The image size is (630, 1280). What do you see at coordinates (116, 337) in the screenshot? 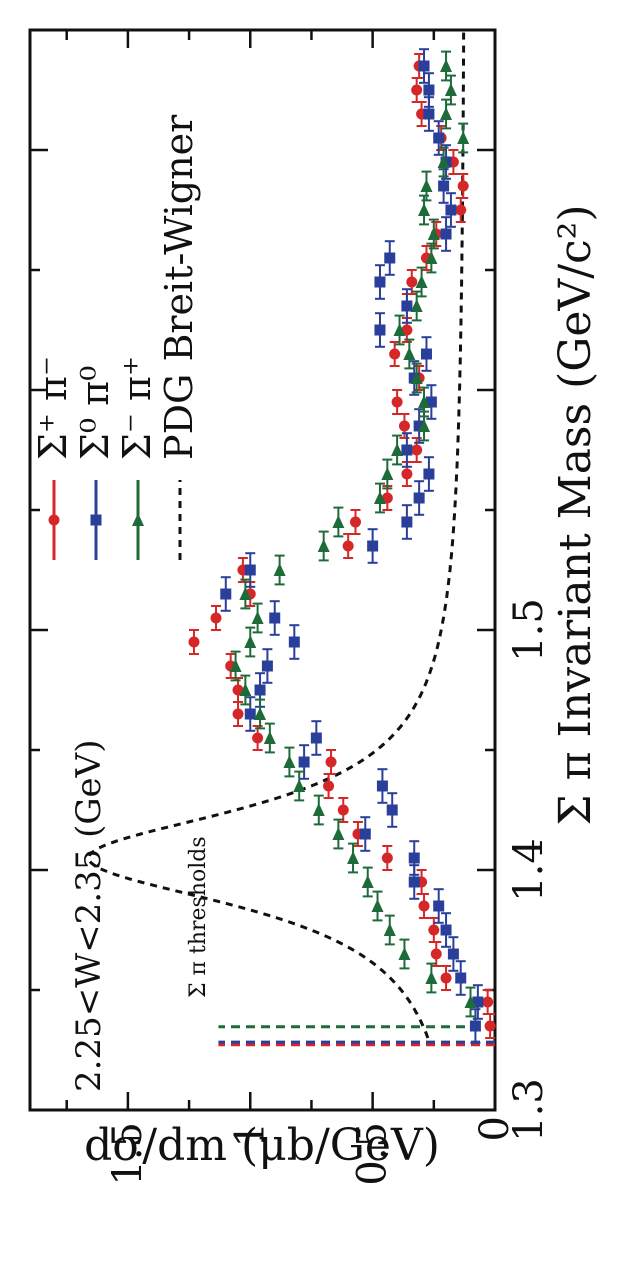
I see `legend: Σ⁺ π⁻Σ⁰ π⁰Σ⁻ π⁺PDG Breit-Wigner` at bounding box center [116, 337].